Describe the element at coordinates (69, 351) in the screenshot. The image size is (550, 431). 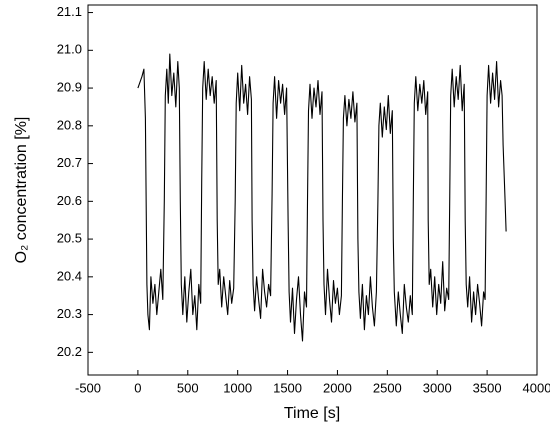
I see `y-tick-label: 20.2` at that location.